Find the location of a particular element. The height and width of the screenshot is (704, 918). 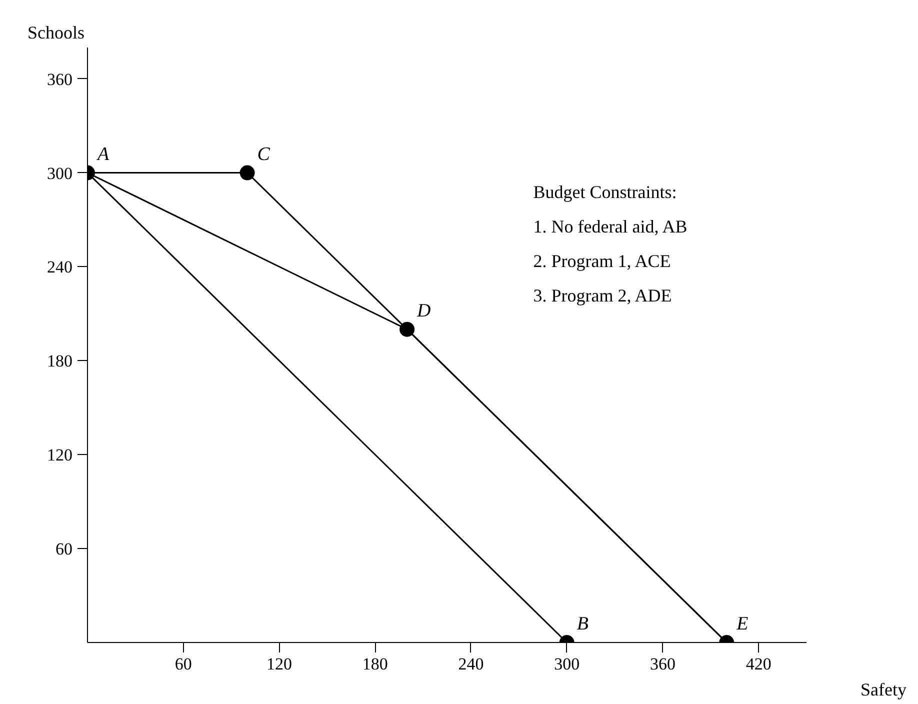

x-tick-label: 120 is located at coordinates (279, 664).